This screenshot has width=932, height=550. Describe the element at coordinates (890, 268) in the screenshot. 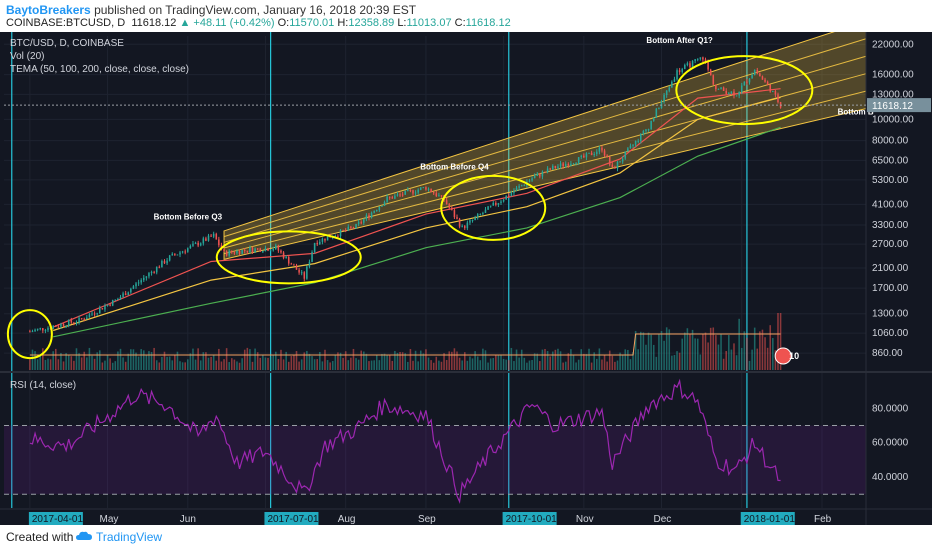

I see `price-tick-label: 2100.00` at that location.